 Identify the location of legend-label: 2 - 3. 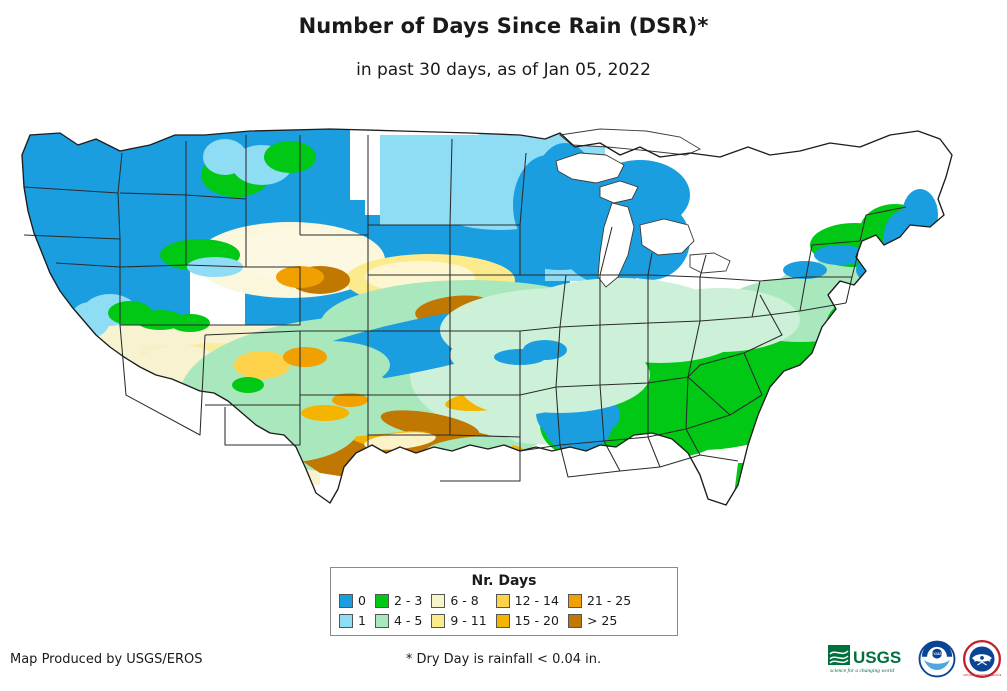
(408, 600).